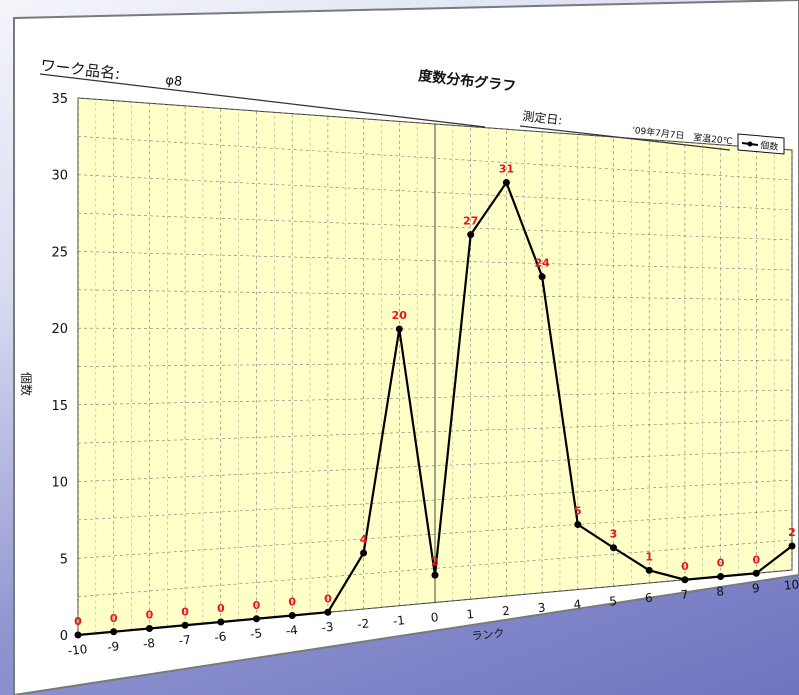  I want to click on data-label: 1, so click(649, 556).